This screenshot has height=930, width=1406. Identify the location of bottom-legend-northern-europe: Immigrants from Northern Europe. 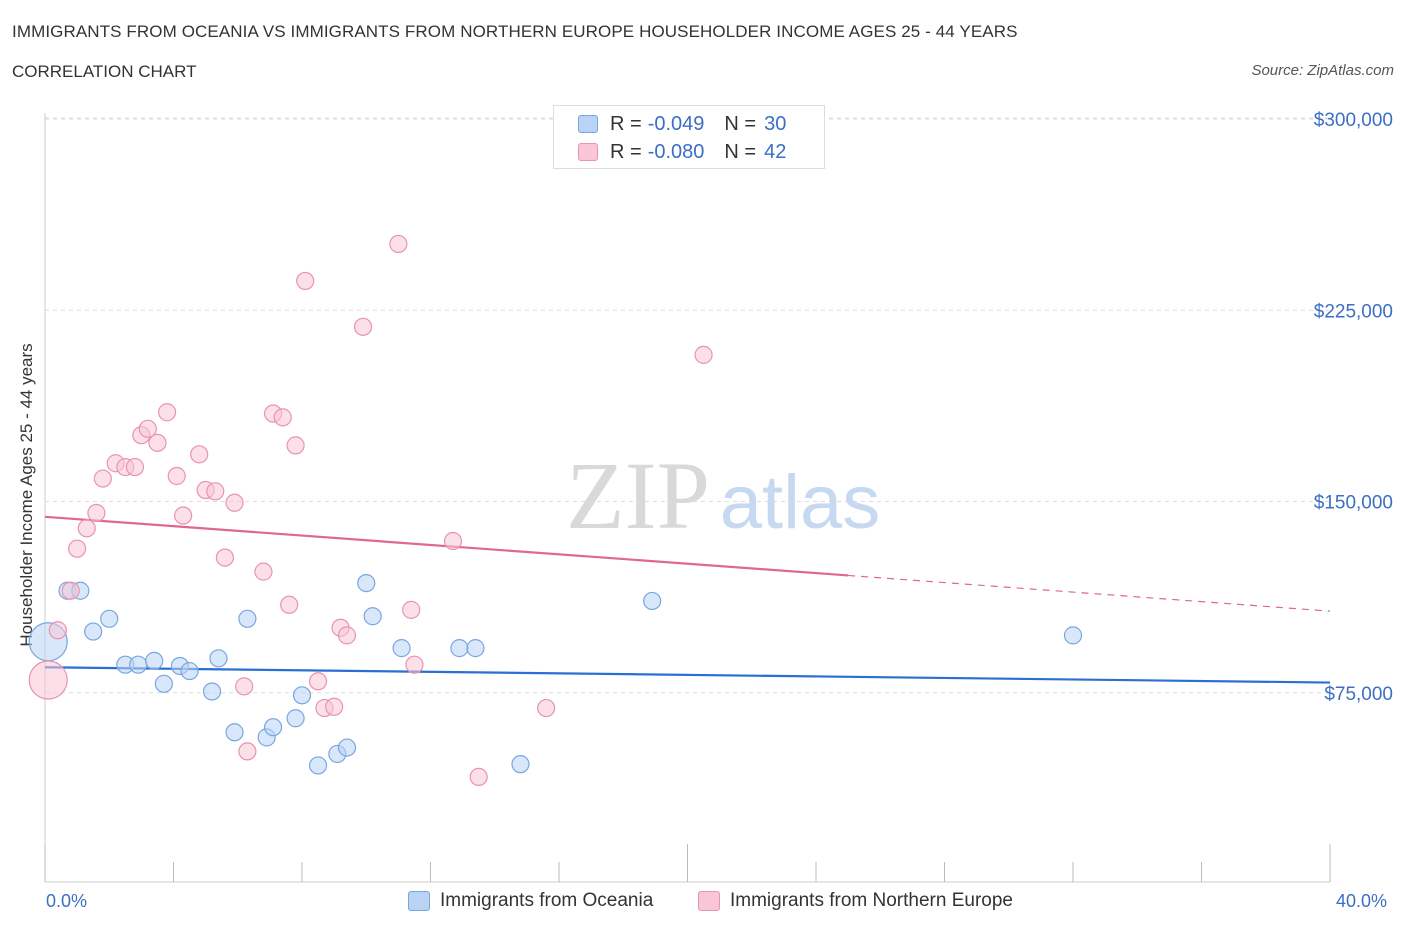
(855, 901).